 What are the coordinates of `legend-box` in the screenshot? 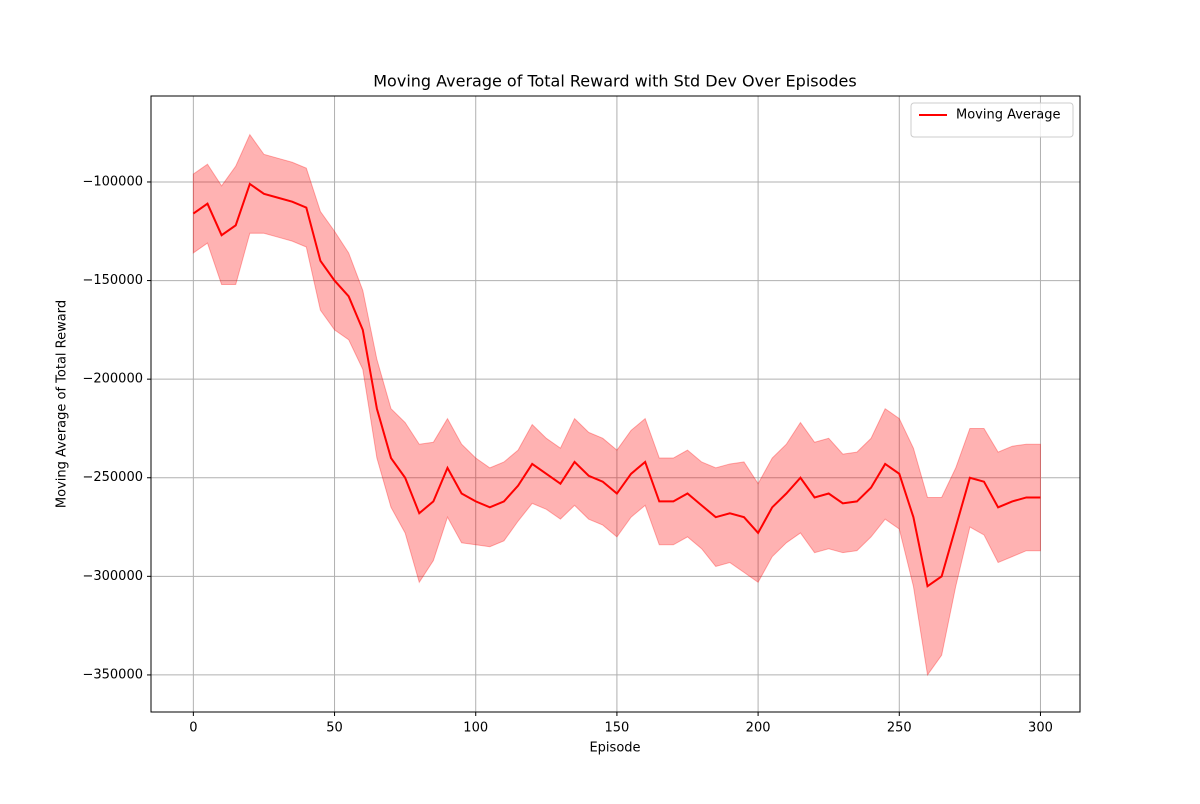 It's located at (992, 120).